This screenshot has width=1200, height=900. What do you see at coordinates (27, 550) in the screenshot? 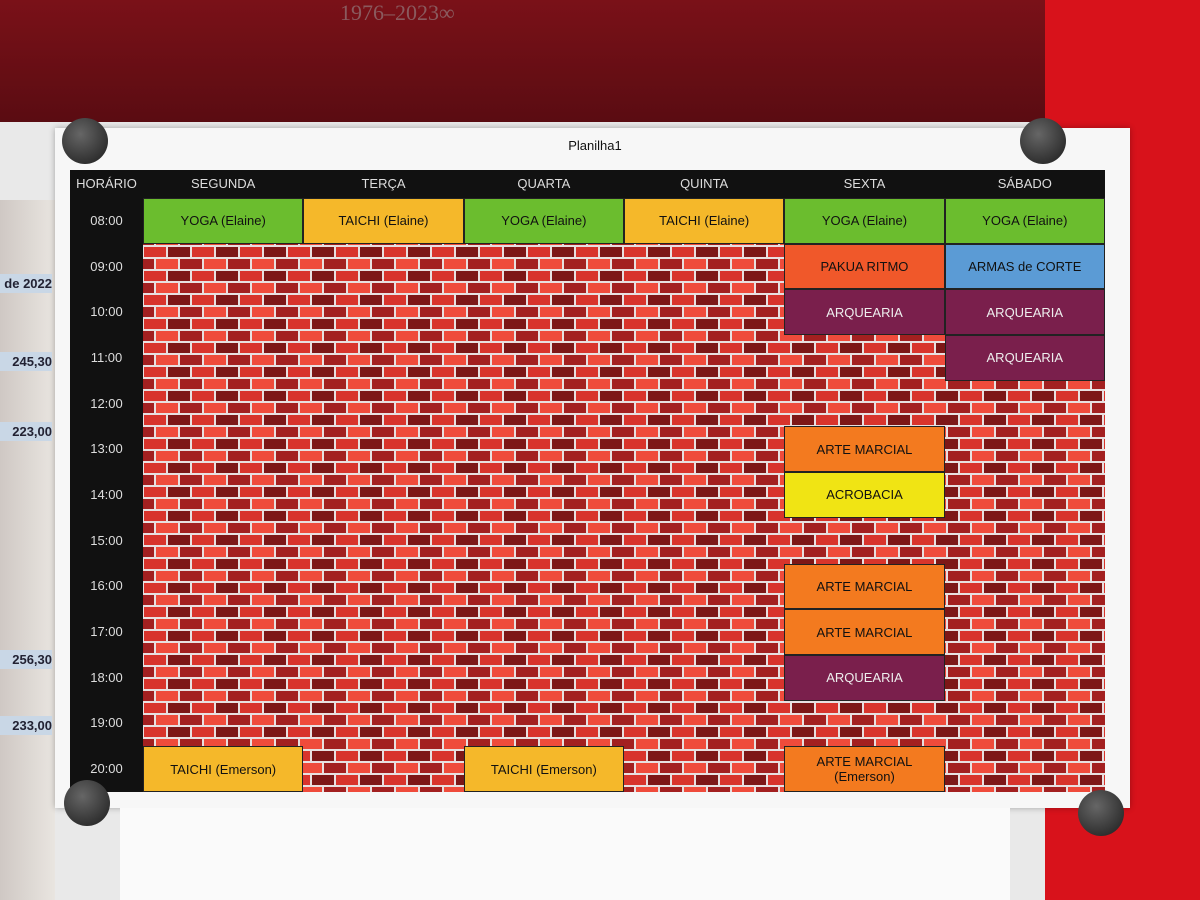
I see `left-sheet` at bounding box center [27, 550].